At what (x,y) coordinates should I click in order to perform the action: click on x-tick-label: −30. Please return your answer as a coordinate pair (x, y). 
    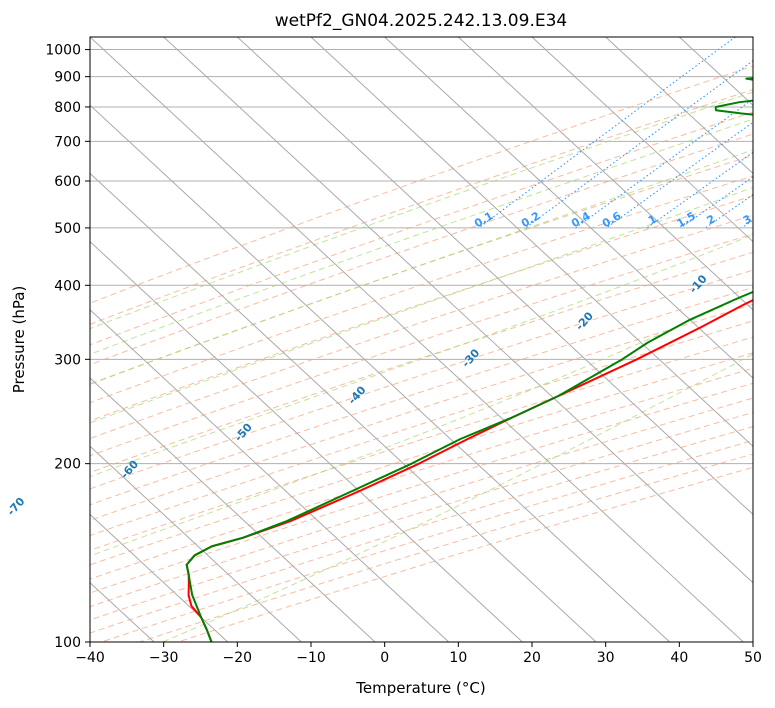
    Looking at the image, I should click on (164, 658).